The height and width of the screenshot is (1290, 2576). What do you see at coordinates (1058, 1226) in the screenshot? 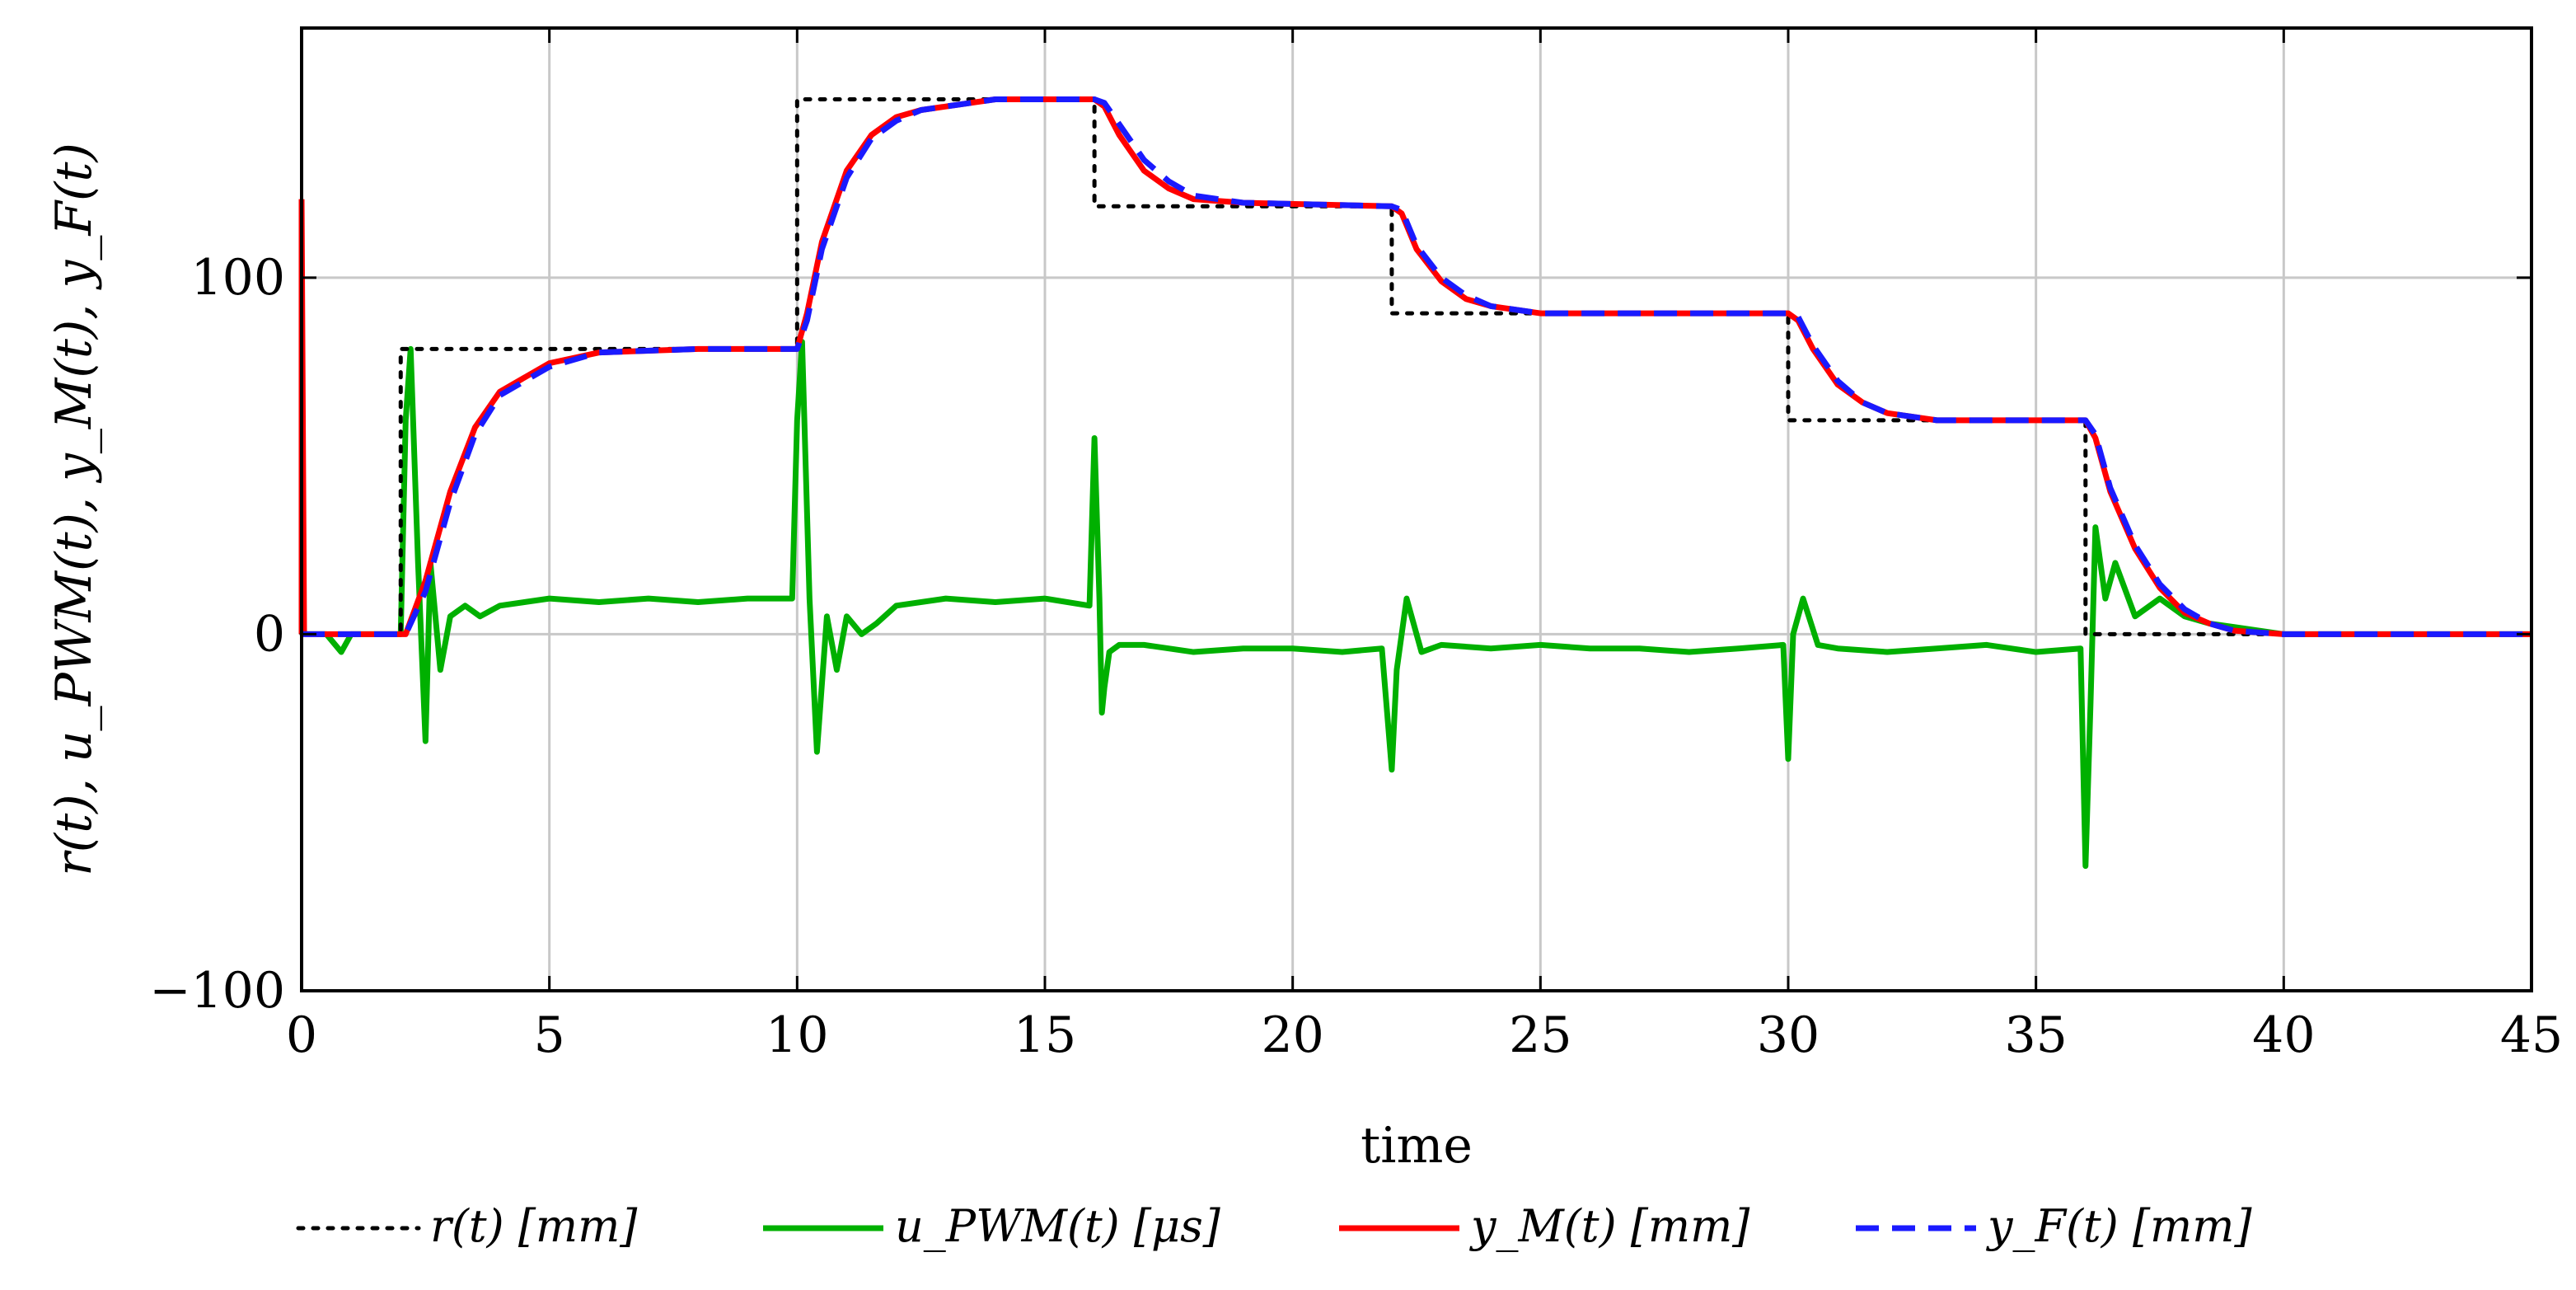
I see `legend-label-1: u_PWM(t) [μs]` at bounding box center [1058, 1226].